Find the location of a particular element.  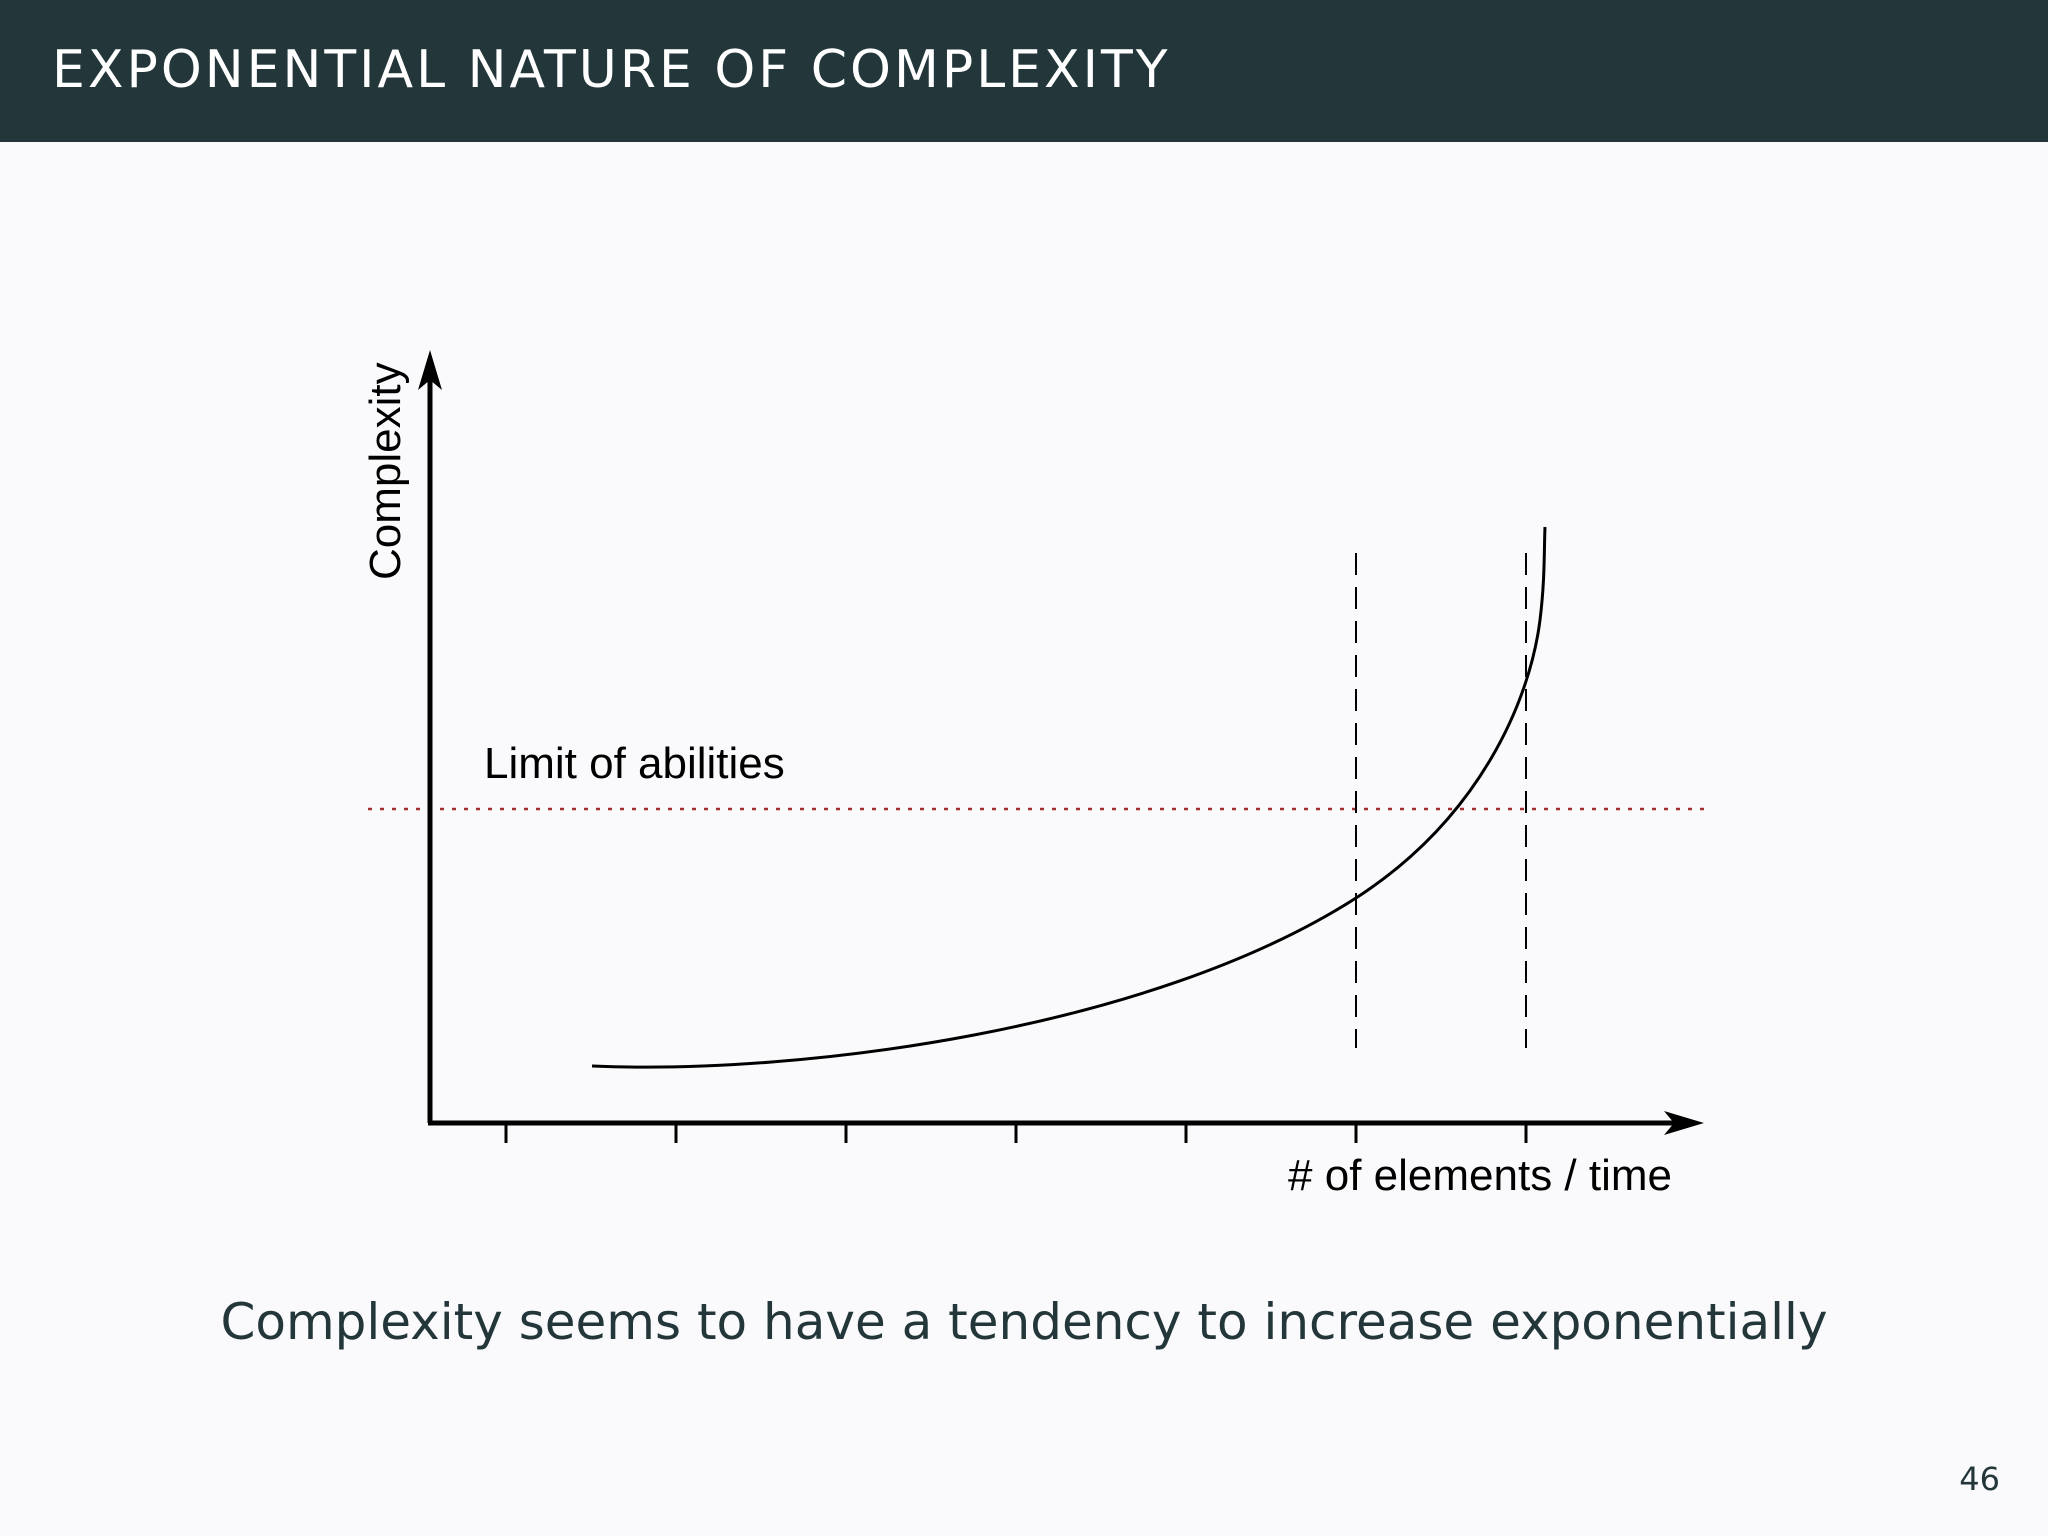

x-axis-label: # of elements / time is located at coordinates (1480, 1175).